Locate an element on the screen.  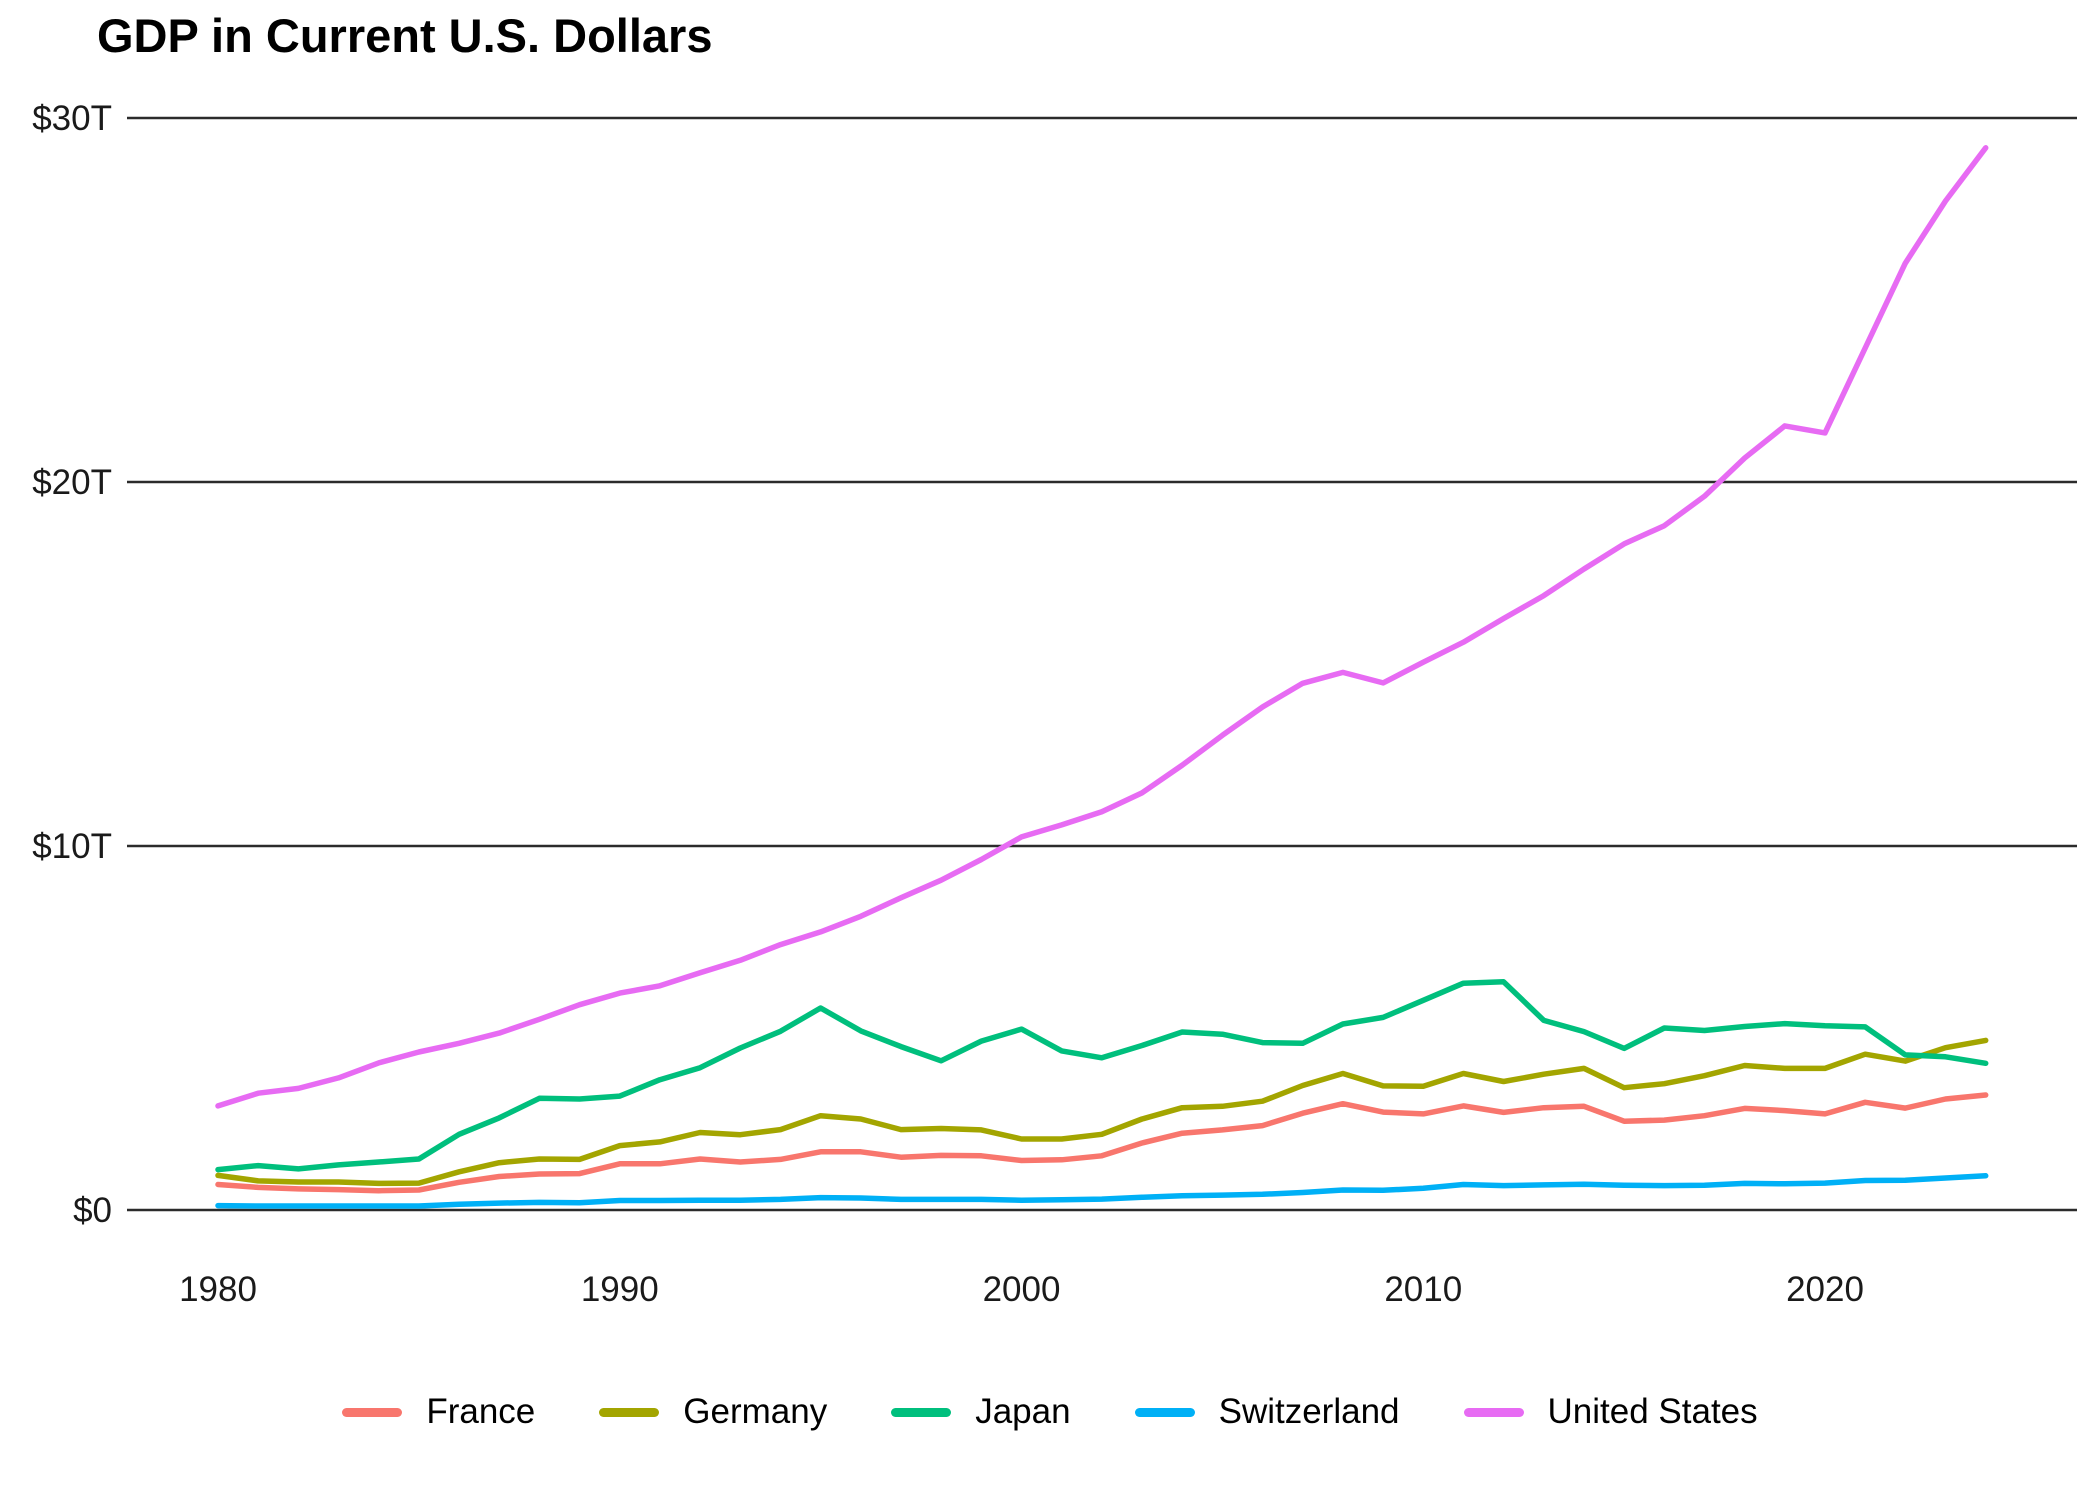
legend-swatch-germany is located at coordinates (629, 1412).